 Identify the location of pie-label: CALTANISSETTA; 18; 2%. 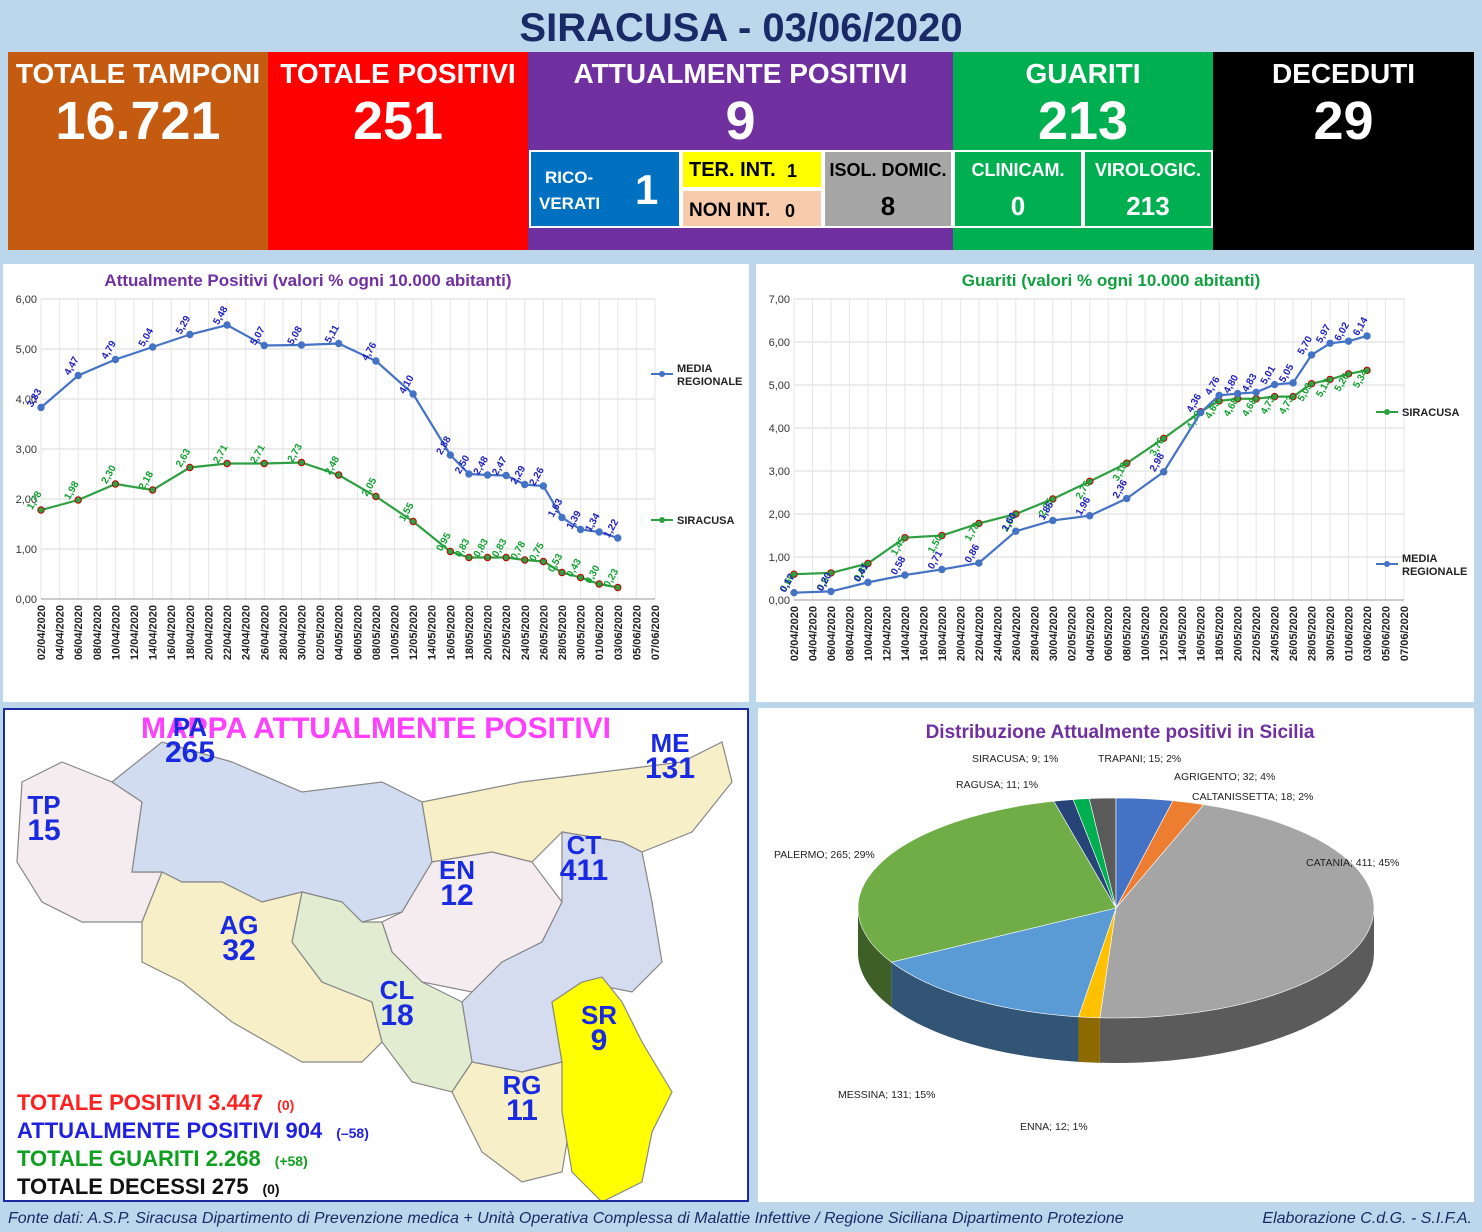
(1252, 797).